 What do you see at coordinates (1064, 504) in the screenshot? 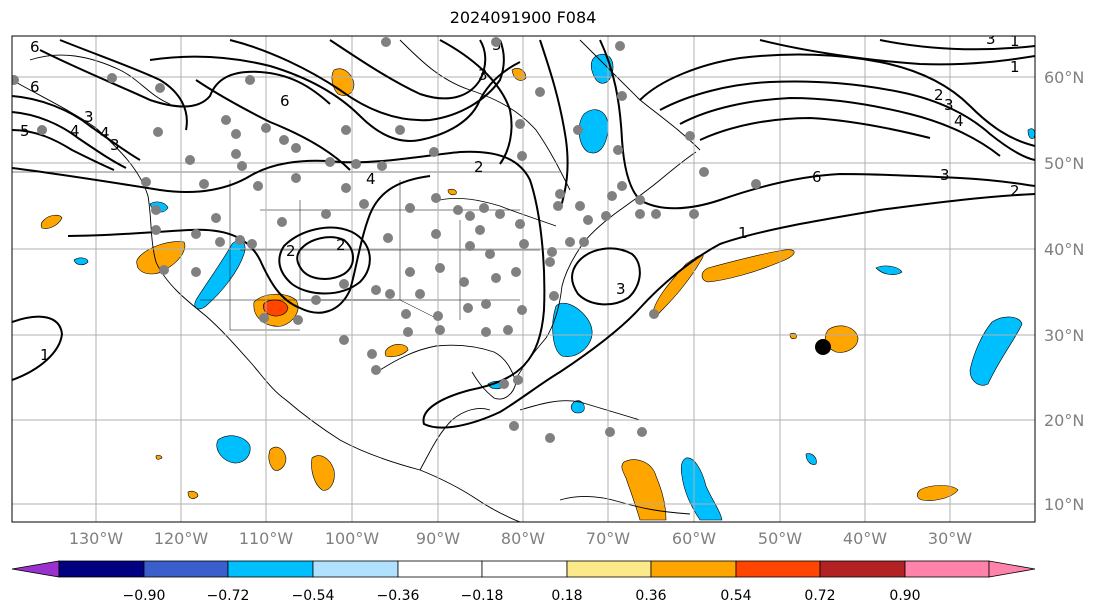
I see `lat-label: 10°N` at bounding box center [1064, 504].